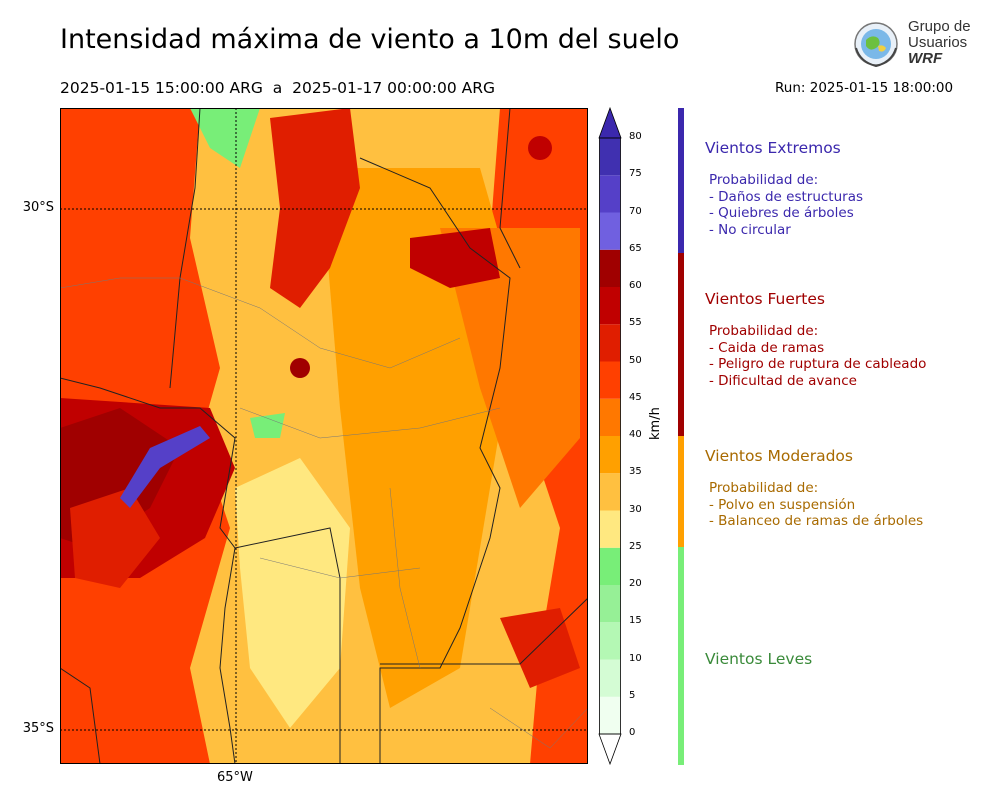 This screenshot has width=1000, height=800. What do you see at coordinates (38, 207) in the screenshot?
I see `lat-label-30s: 30°S` at bounding box center [38, 207].